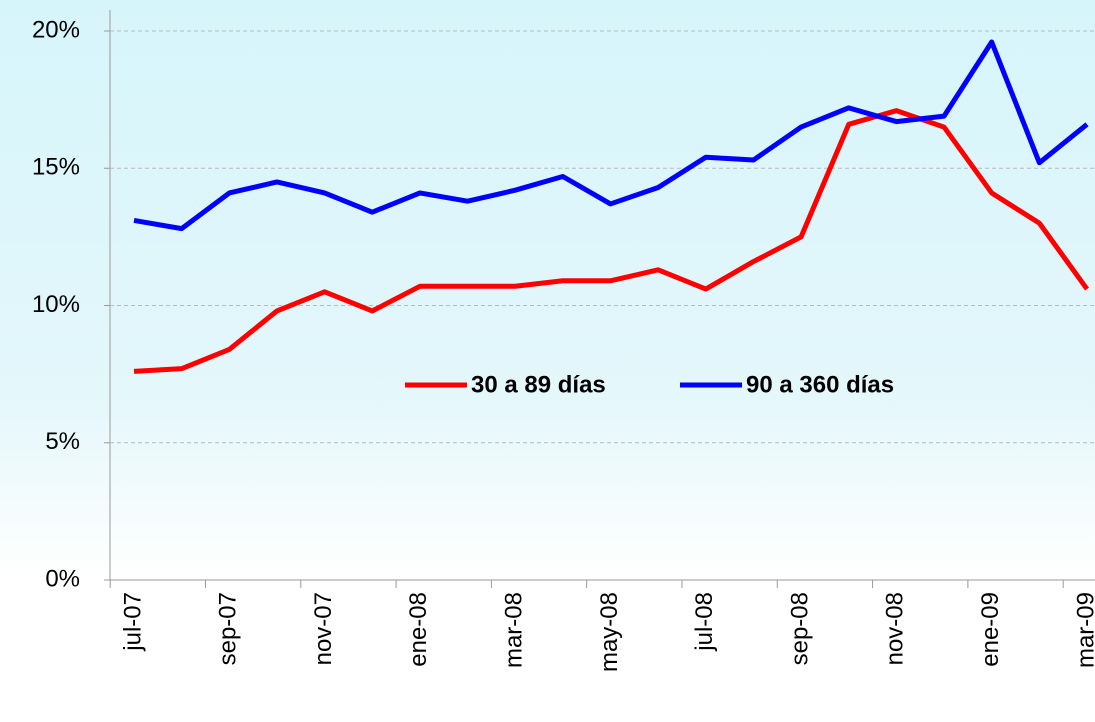  I want to click on x-tick-label: jul-08, so click(704, 622).